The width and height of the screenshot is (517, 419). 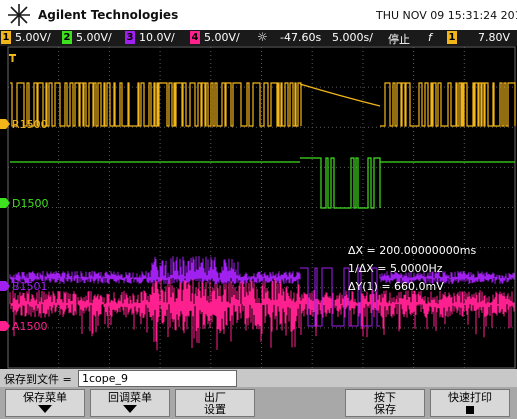 I want to click on waveform-label: A1500, so click(x=30, y=326).